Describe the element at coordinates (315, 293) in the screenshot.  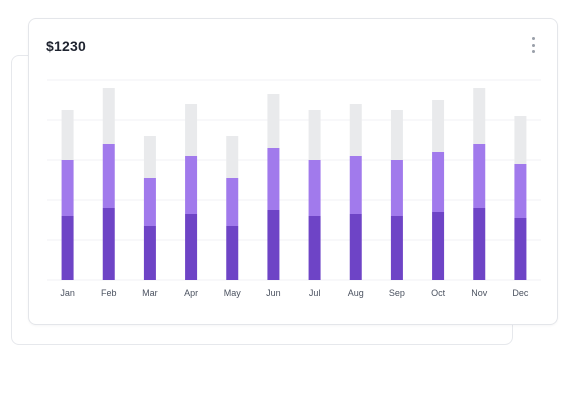
I see `x-tick-label: Jul` at that location.